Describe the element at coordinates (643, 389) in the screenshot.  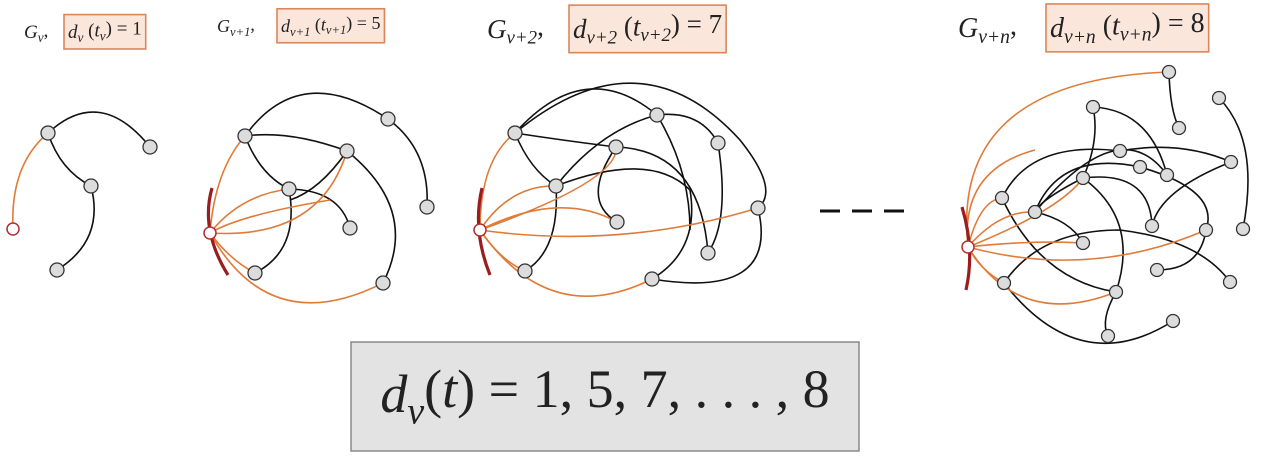
I see `text-run: ) = 1, 5, 7, . . . , 8` at that location.